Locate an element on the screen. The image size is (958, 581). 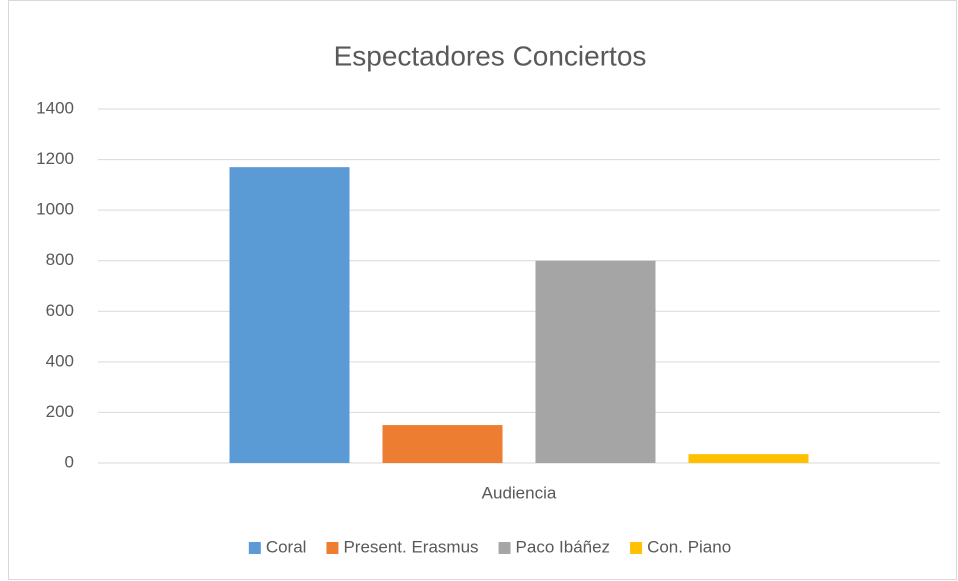
y-tick-label: 600 is located at coordinates (60, 310).